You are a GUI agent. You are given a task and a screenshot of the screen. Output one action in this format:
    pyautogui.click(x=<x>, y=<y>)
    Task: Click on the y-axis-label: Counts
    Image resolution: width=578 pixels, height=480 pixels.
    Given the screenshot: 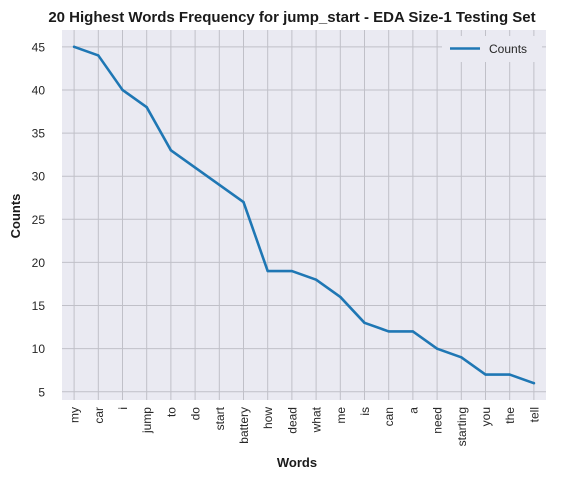 What is the action you would take?
    pyautogui.click(x=15, y=216)
    